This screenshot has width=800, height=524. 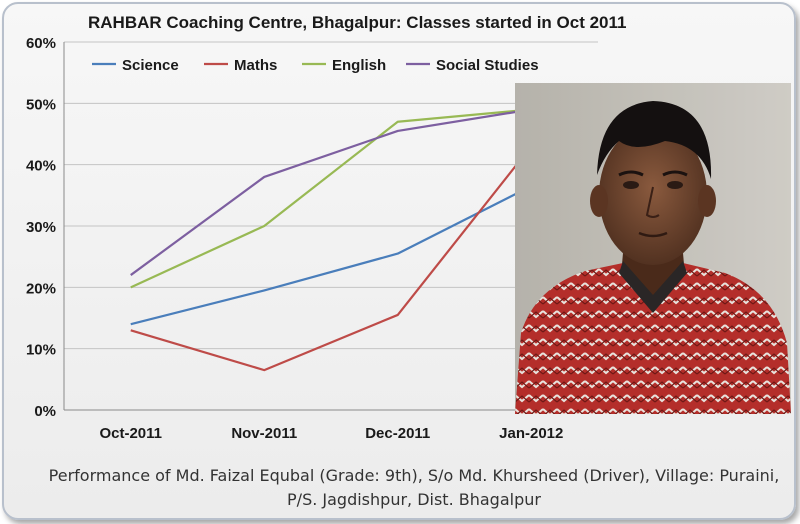 I want to click on y-tick-label: 30%, so click(x=41, y=227).